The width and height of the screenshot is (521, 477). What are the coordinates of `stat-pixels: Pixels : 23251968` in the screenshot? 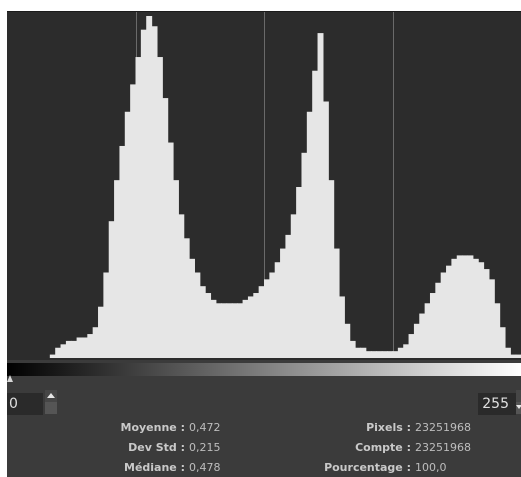 It's located at (264, 428).